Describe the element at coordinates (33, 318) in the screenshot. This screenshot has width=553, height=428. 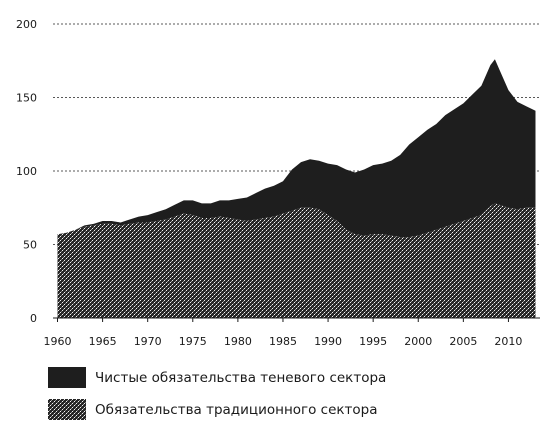
I see `y-tick-label-0: 0` at that location.